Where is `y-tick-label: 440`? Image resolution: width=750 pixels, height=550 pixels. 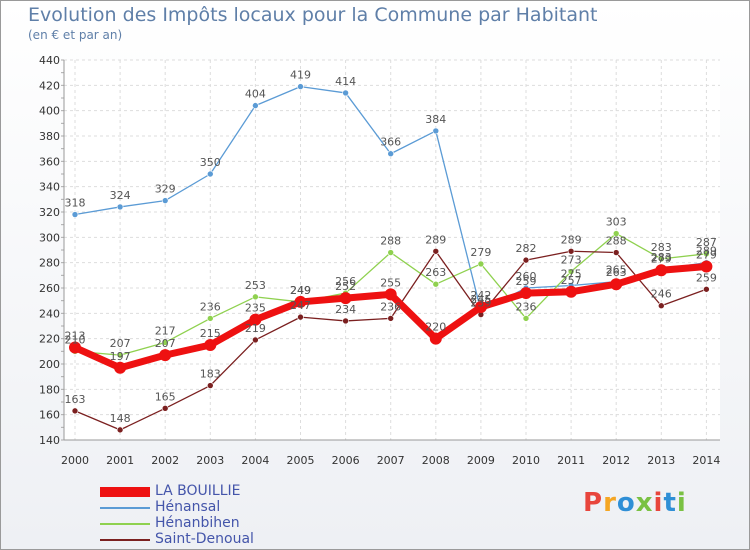 y-tick-label: 440 is located at coordinates (49, 60).